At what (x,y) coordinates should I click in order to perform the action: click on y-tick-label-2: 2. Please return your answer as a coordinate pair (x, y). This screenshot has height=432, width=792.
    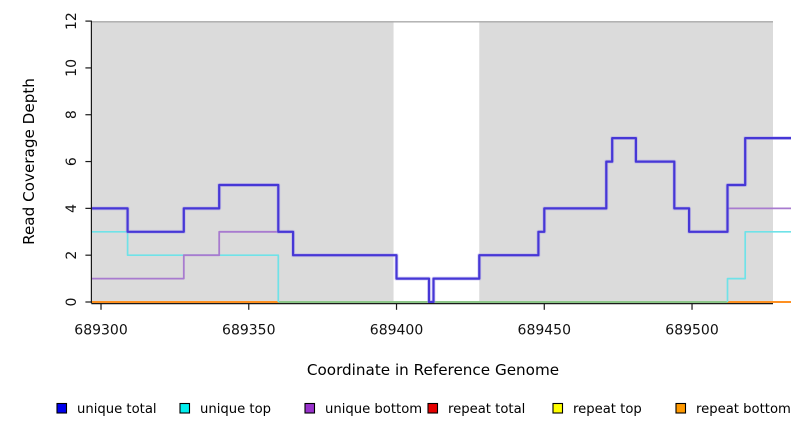
    Looking at the image, I should click on (72, 255).